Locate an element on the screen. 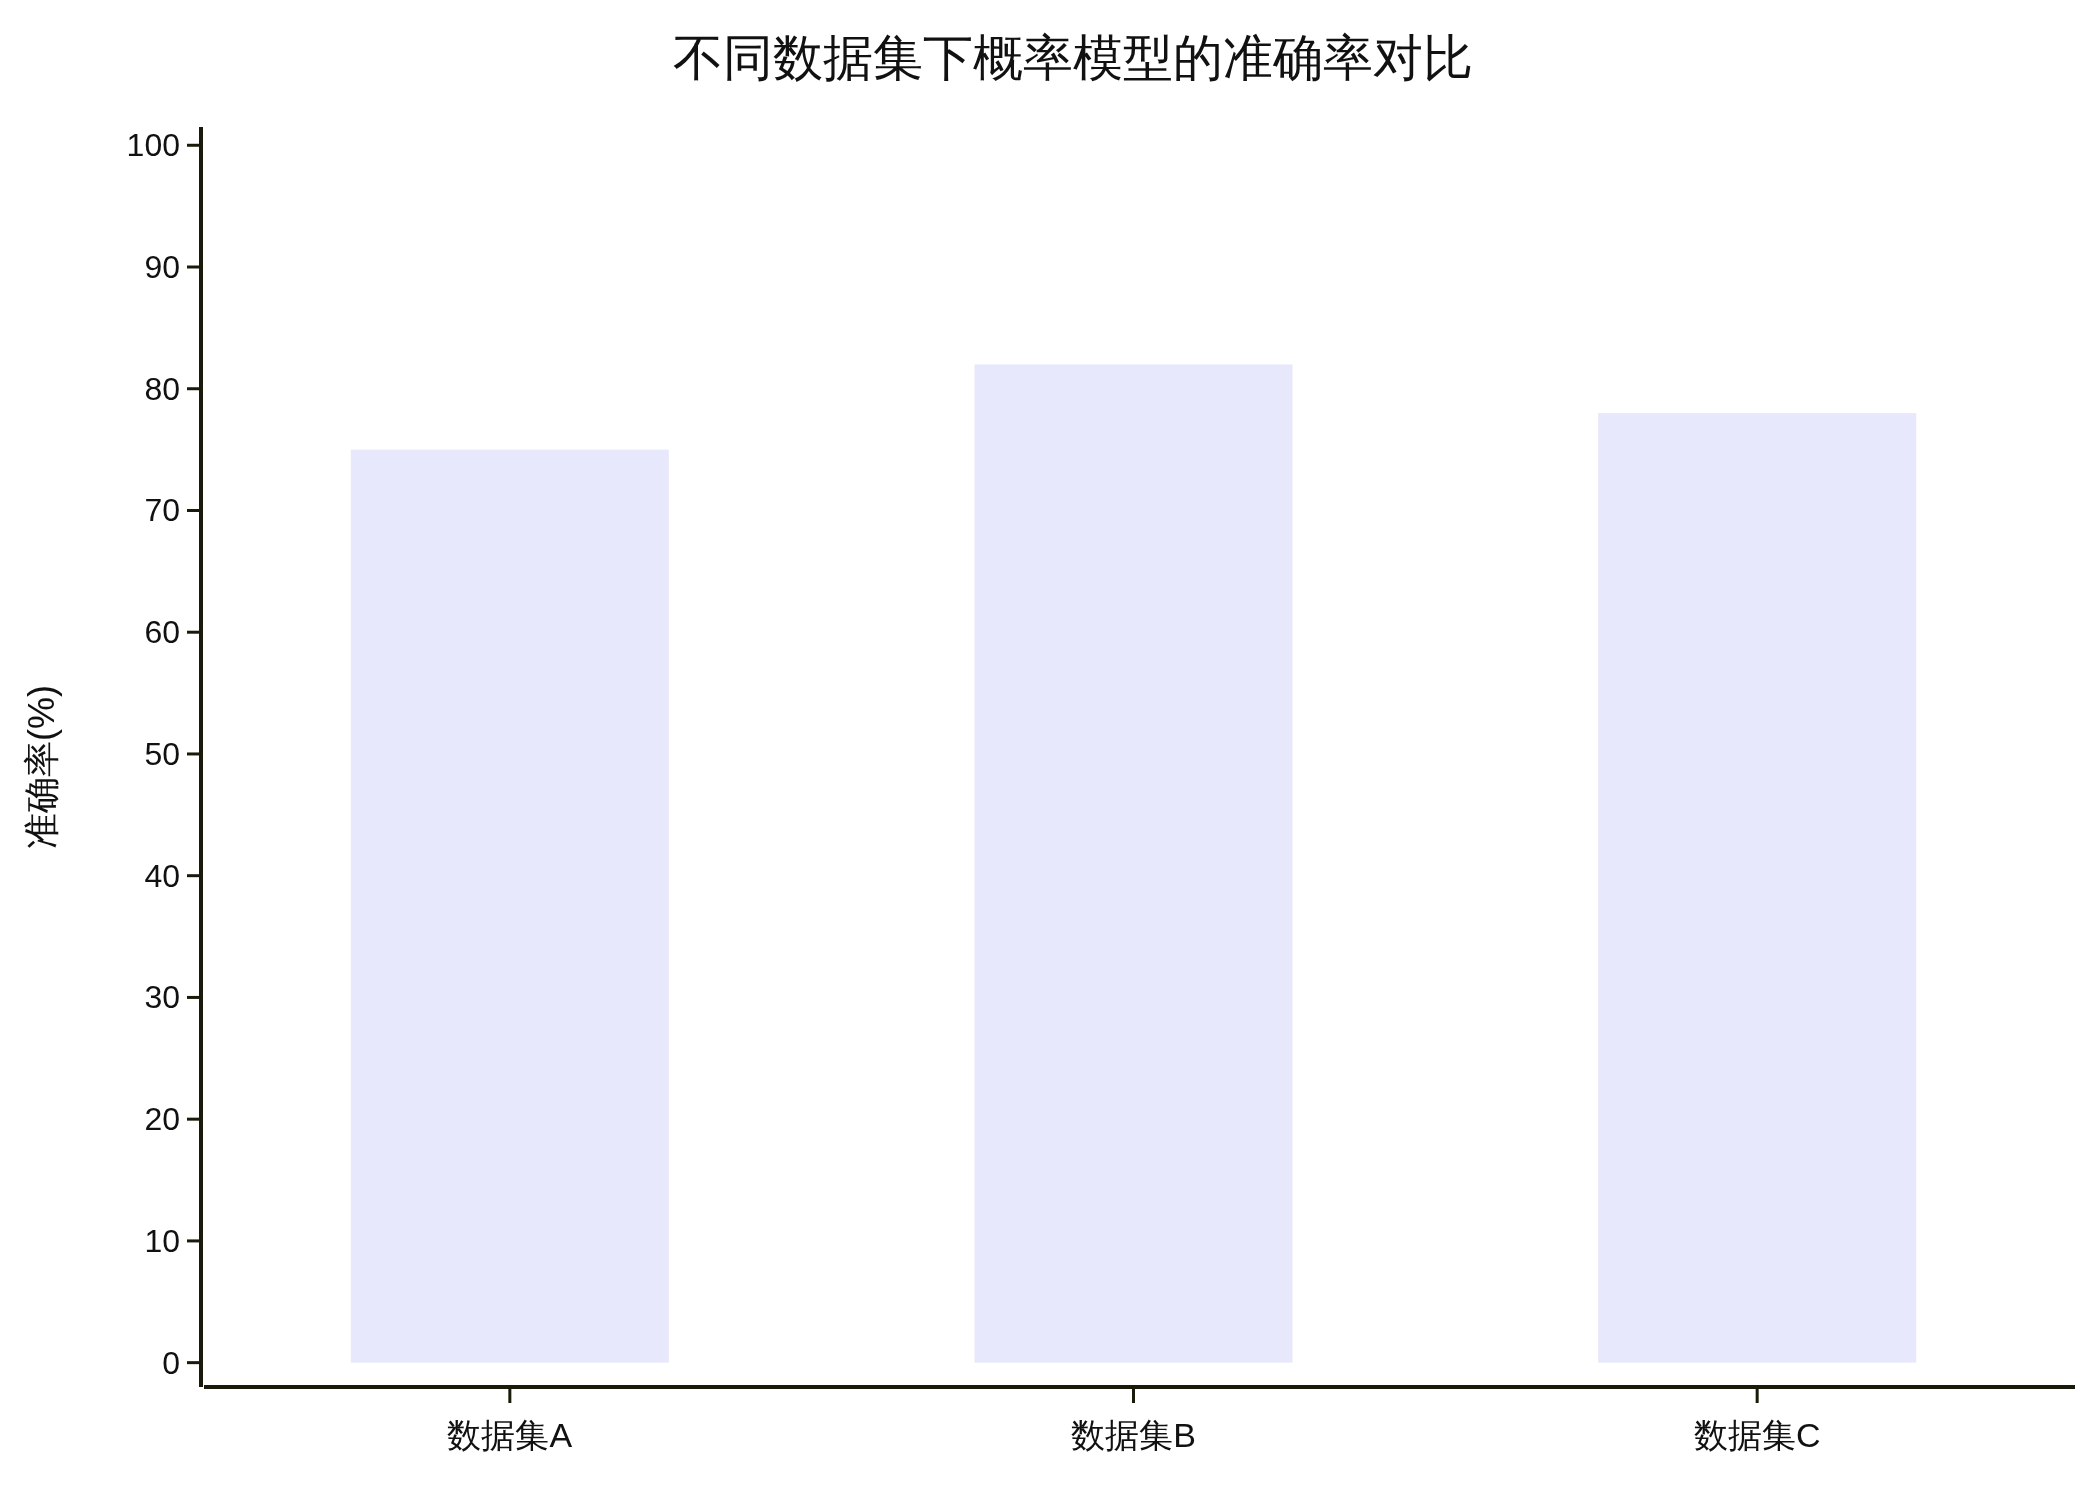 The height and width of the screenshot is (1500, 2100). y-tick-label: 30 is located at coordinates (162, 997).